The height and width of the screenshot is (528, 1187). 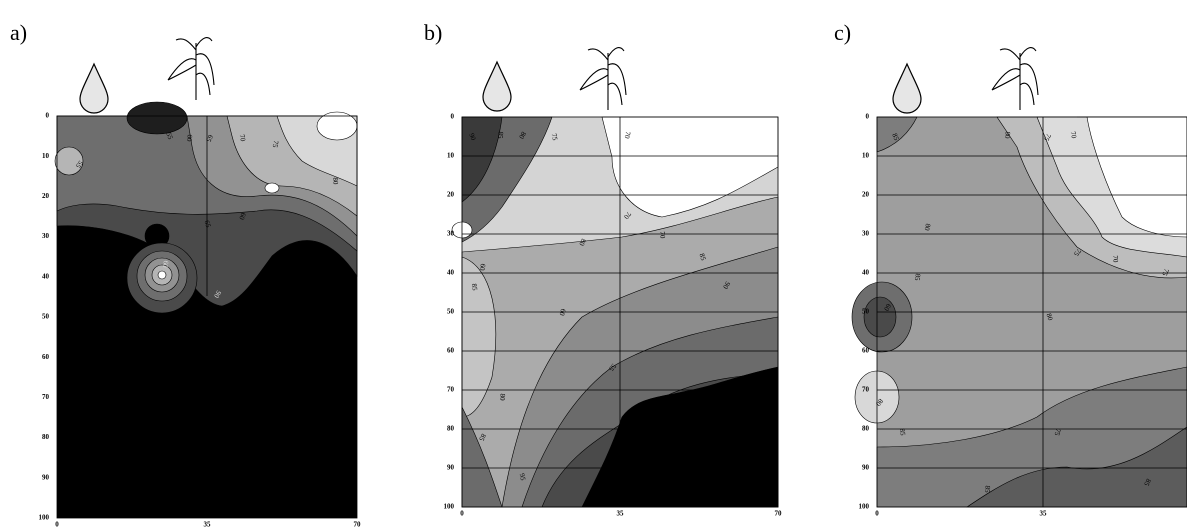 I want to click on panel-label: b), so click(x=433, y=32).